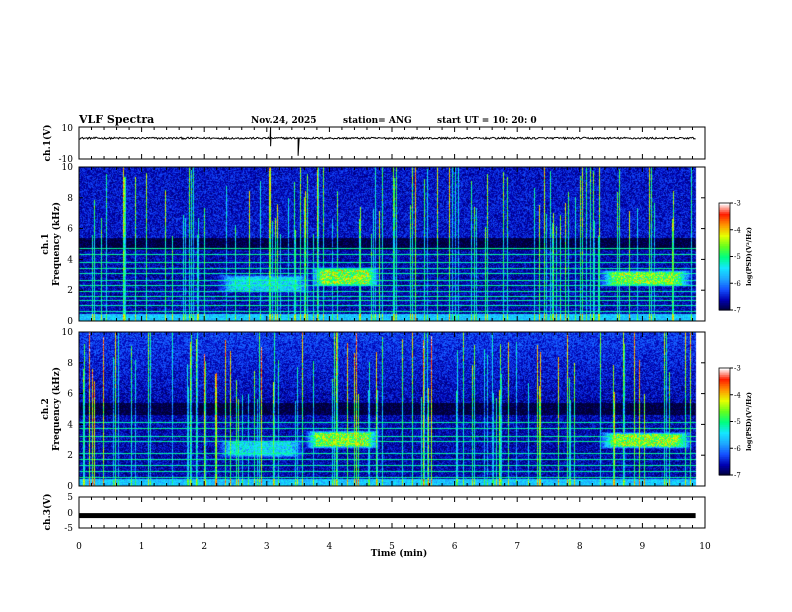 This screenshot has width=792, height=612. Describe the element at coordinates (387, 516) in the screenshot. I see `ch3-waveform-trace` at that location.